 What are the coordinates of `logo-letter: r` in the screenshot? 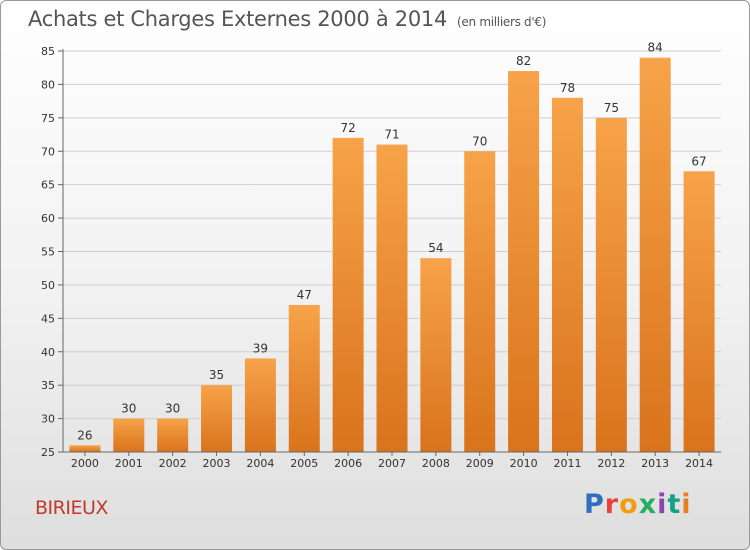 It's located at (612, 504).